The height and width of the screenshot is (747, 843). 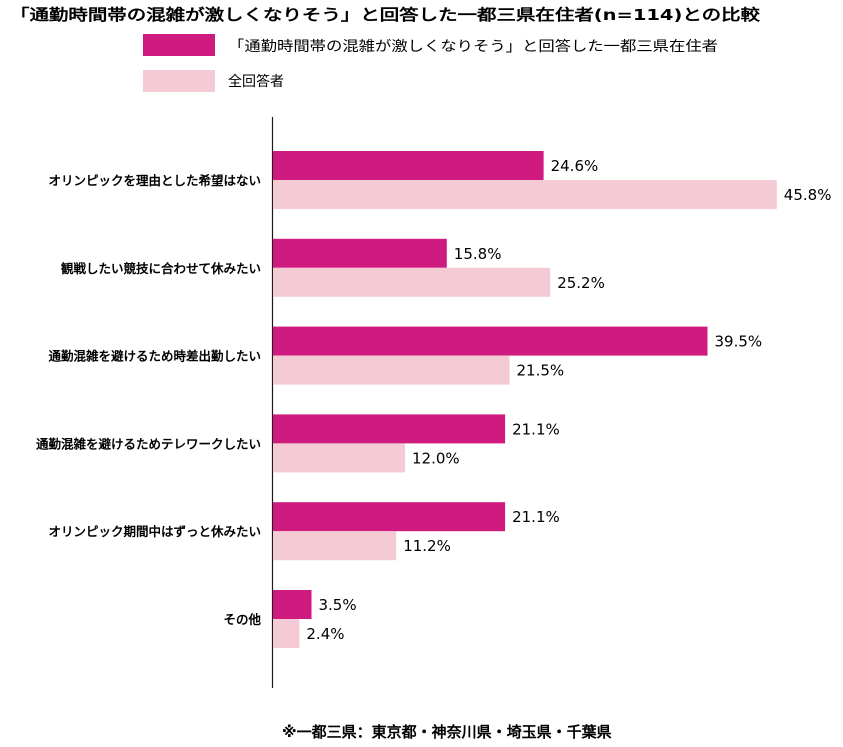 I want to click on category-label: 観戦したい競技に合わせて休みたい, so click(x=161, y=268).